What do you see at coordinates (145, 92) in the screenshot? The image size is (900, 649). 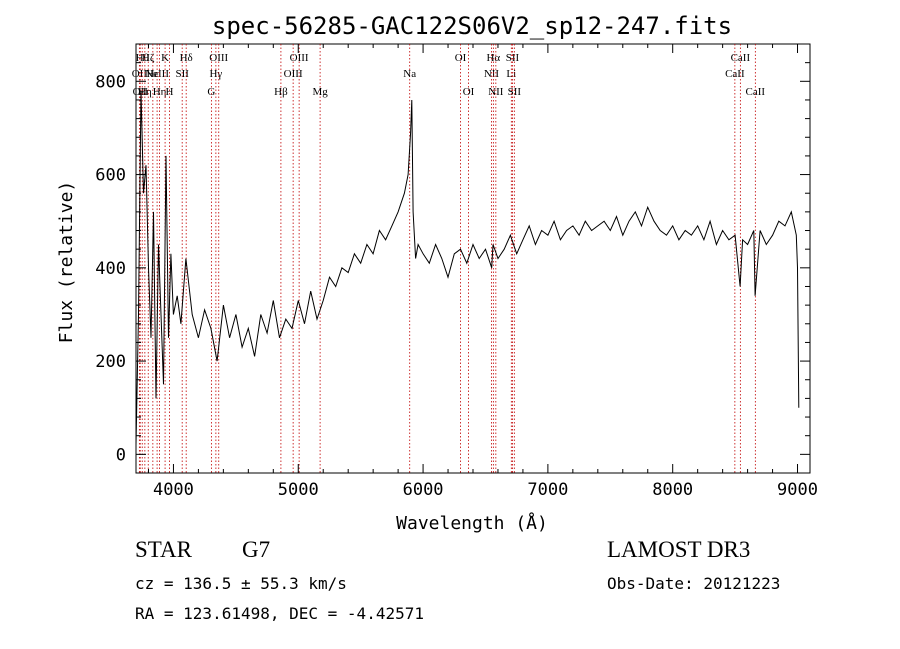 I see `marker-label-3: Hη` at bounding box center [145, 92].